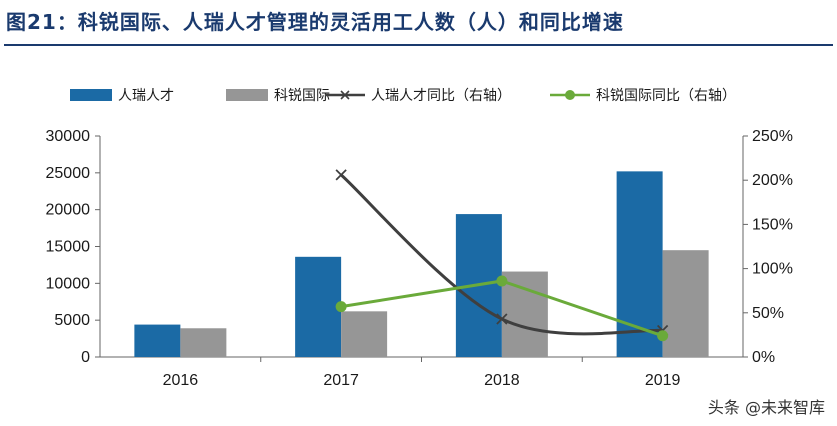  I want to click on legend: 人瑞人才 科锐国际 人瑞人才同比（右轴） 科锐国际同比（右轴）, so click(403, 96).